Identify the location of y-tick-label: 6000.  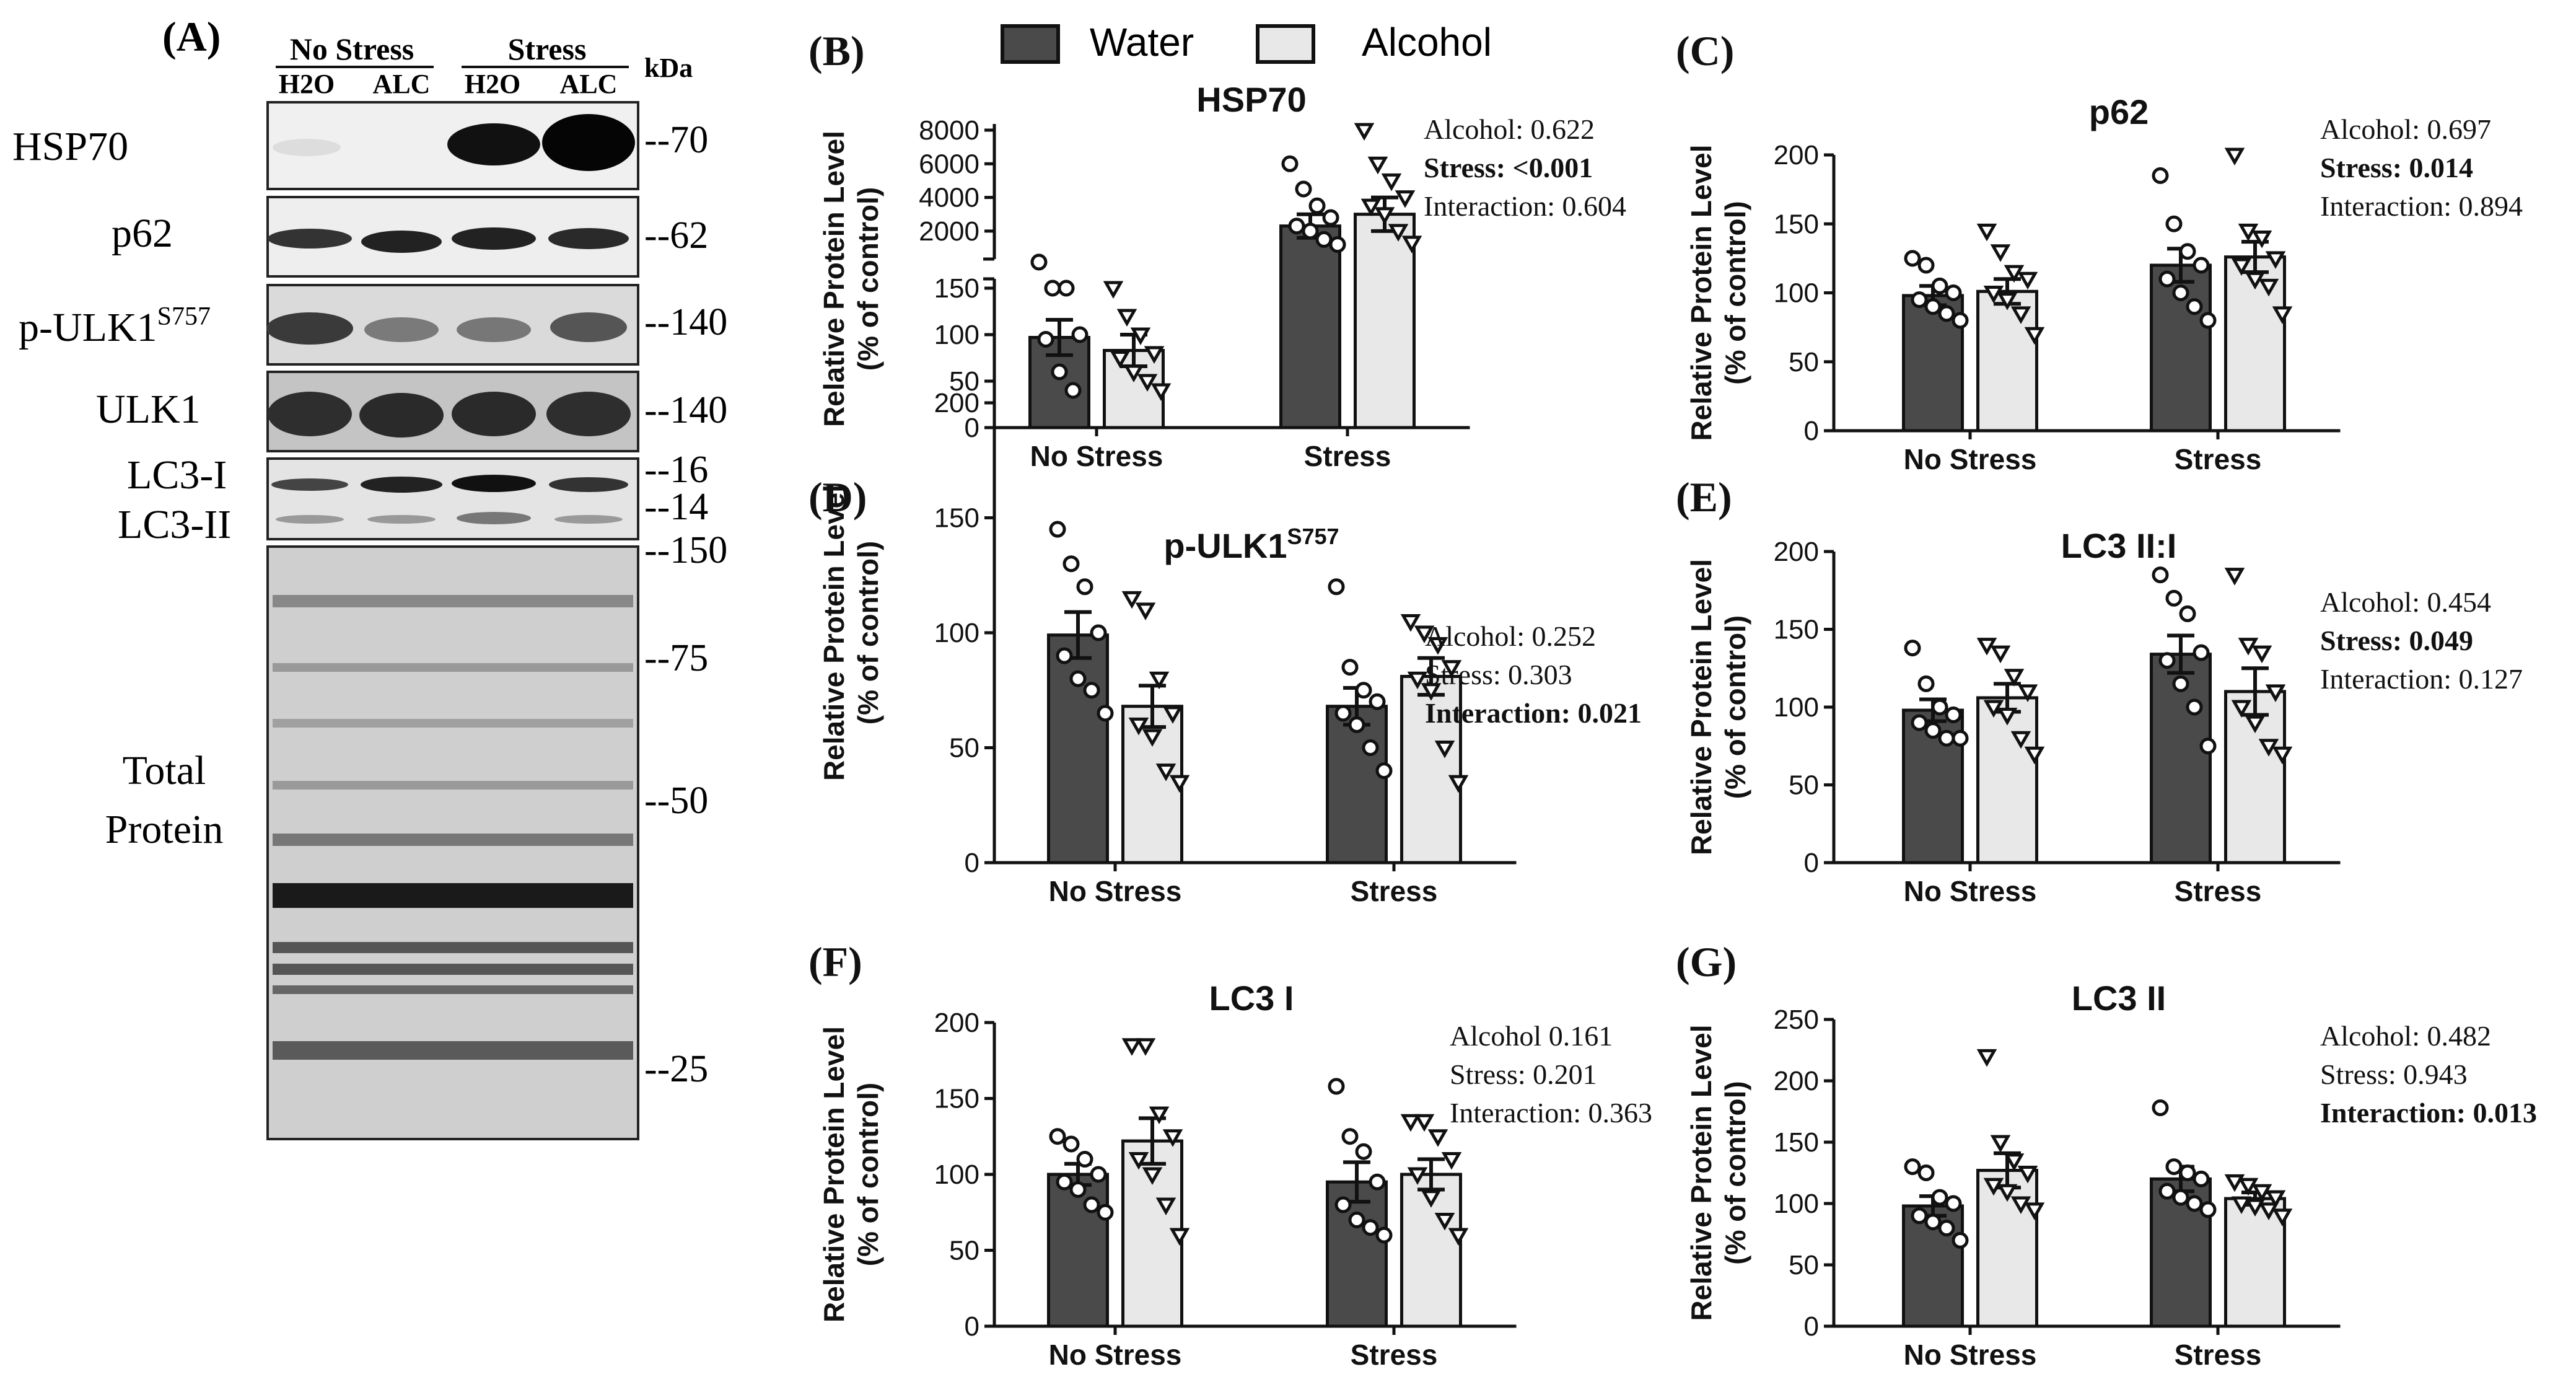
(949, 164).